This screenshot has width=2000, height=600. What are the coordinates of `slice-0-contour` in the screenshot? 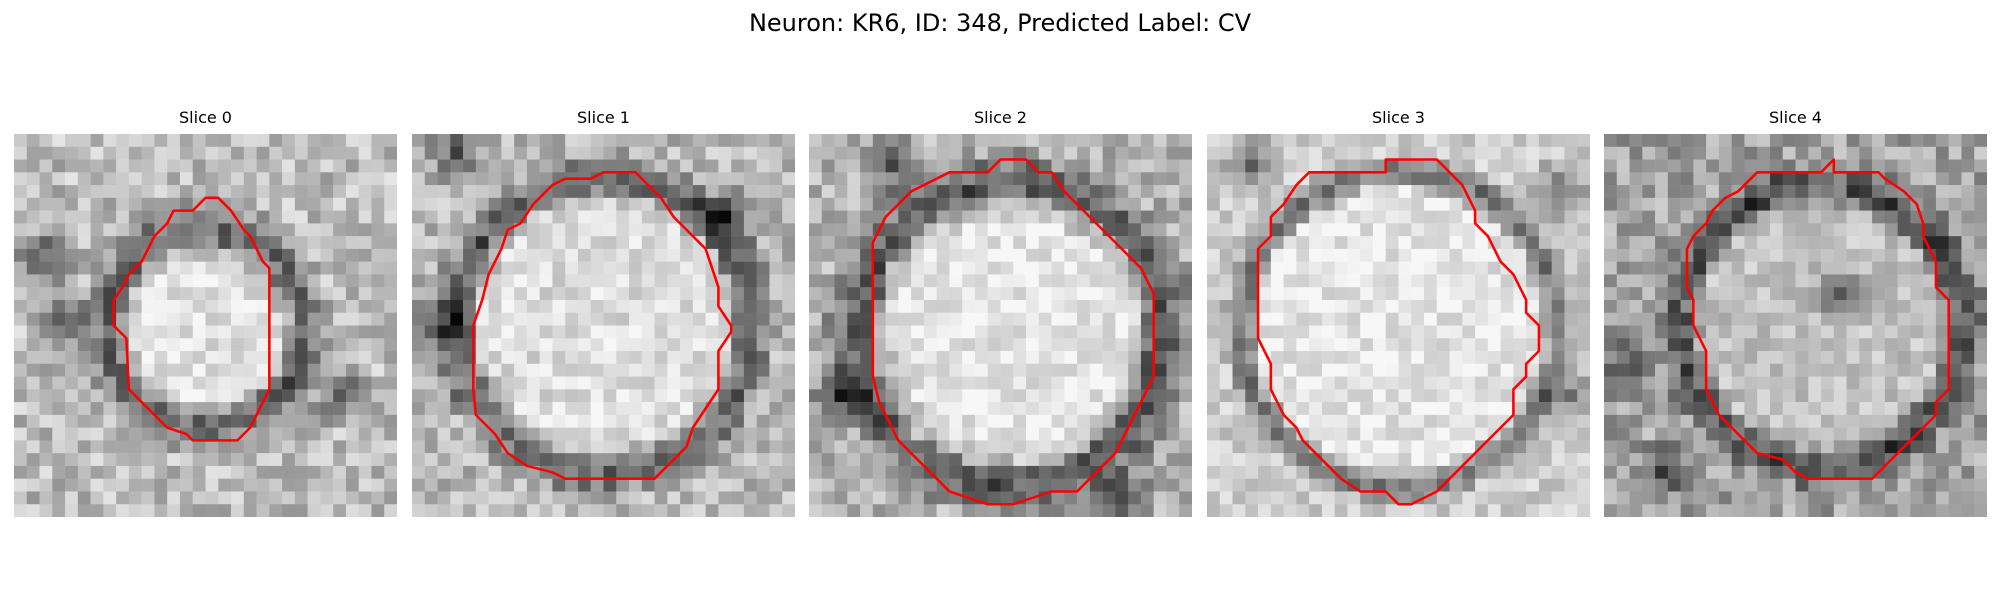 It's located at (191, 319).